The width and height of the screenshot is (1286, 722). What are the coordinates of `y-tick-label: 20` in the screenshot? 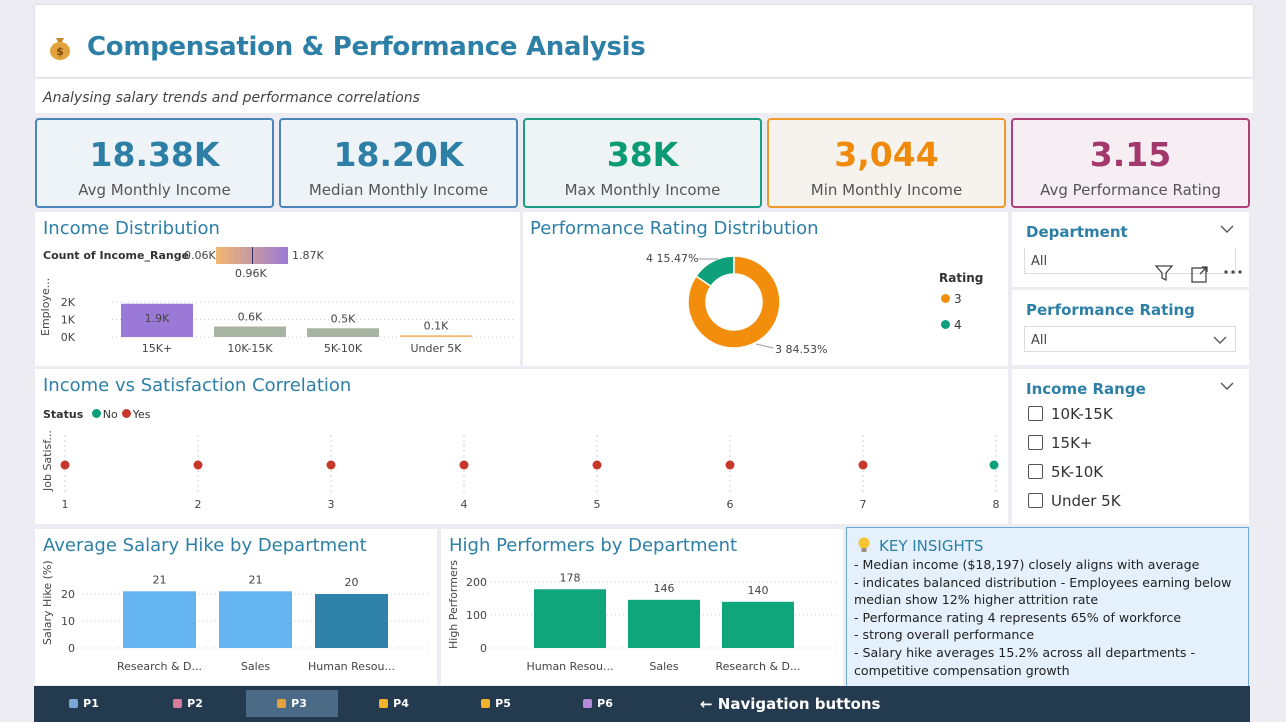 It's located at (68, 594).